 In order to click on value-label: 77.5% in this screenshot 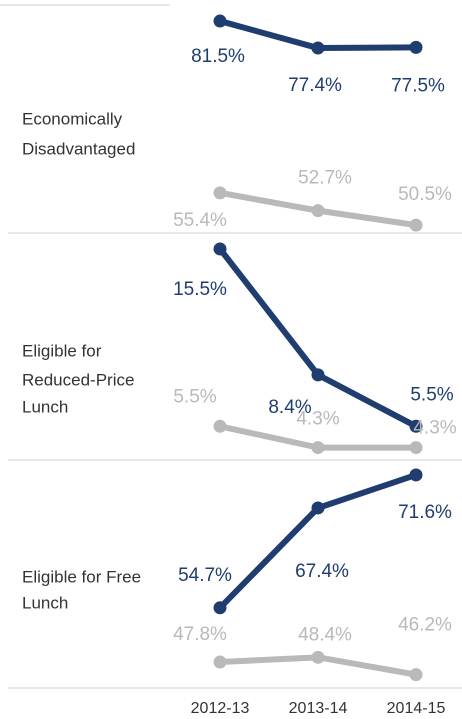, I will do `click(418, 85)`.